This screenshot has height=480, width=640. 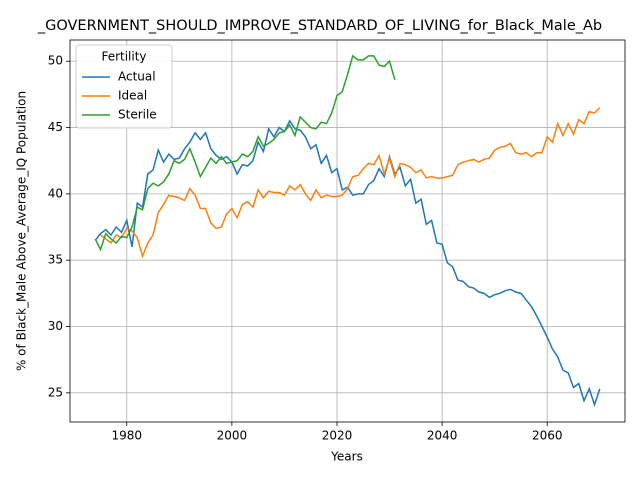 What do you see at coordinates (55, 61) in the screenshot?
I see `y-tick-label: 50` at bounding box center [55, 61].